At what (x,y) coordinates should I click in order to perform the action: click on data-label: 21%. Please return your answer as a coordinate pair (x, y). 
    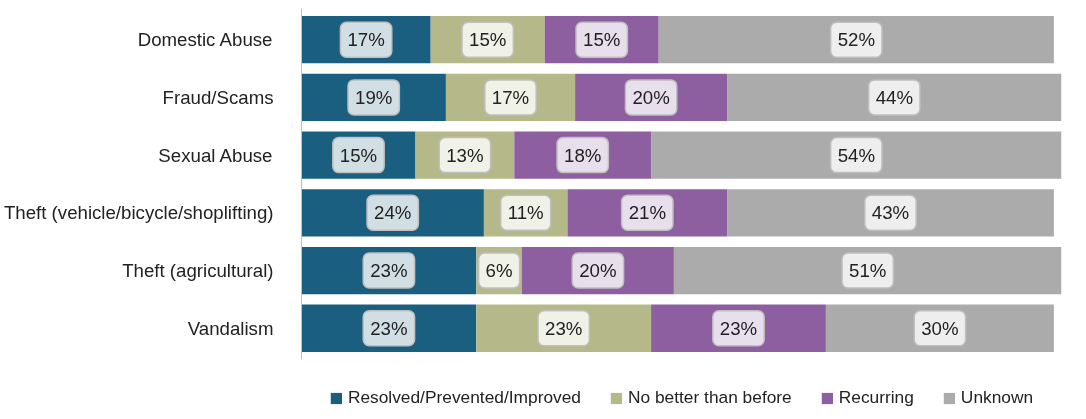
    Looking at the image, I should click on (647, 213).